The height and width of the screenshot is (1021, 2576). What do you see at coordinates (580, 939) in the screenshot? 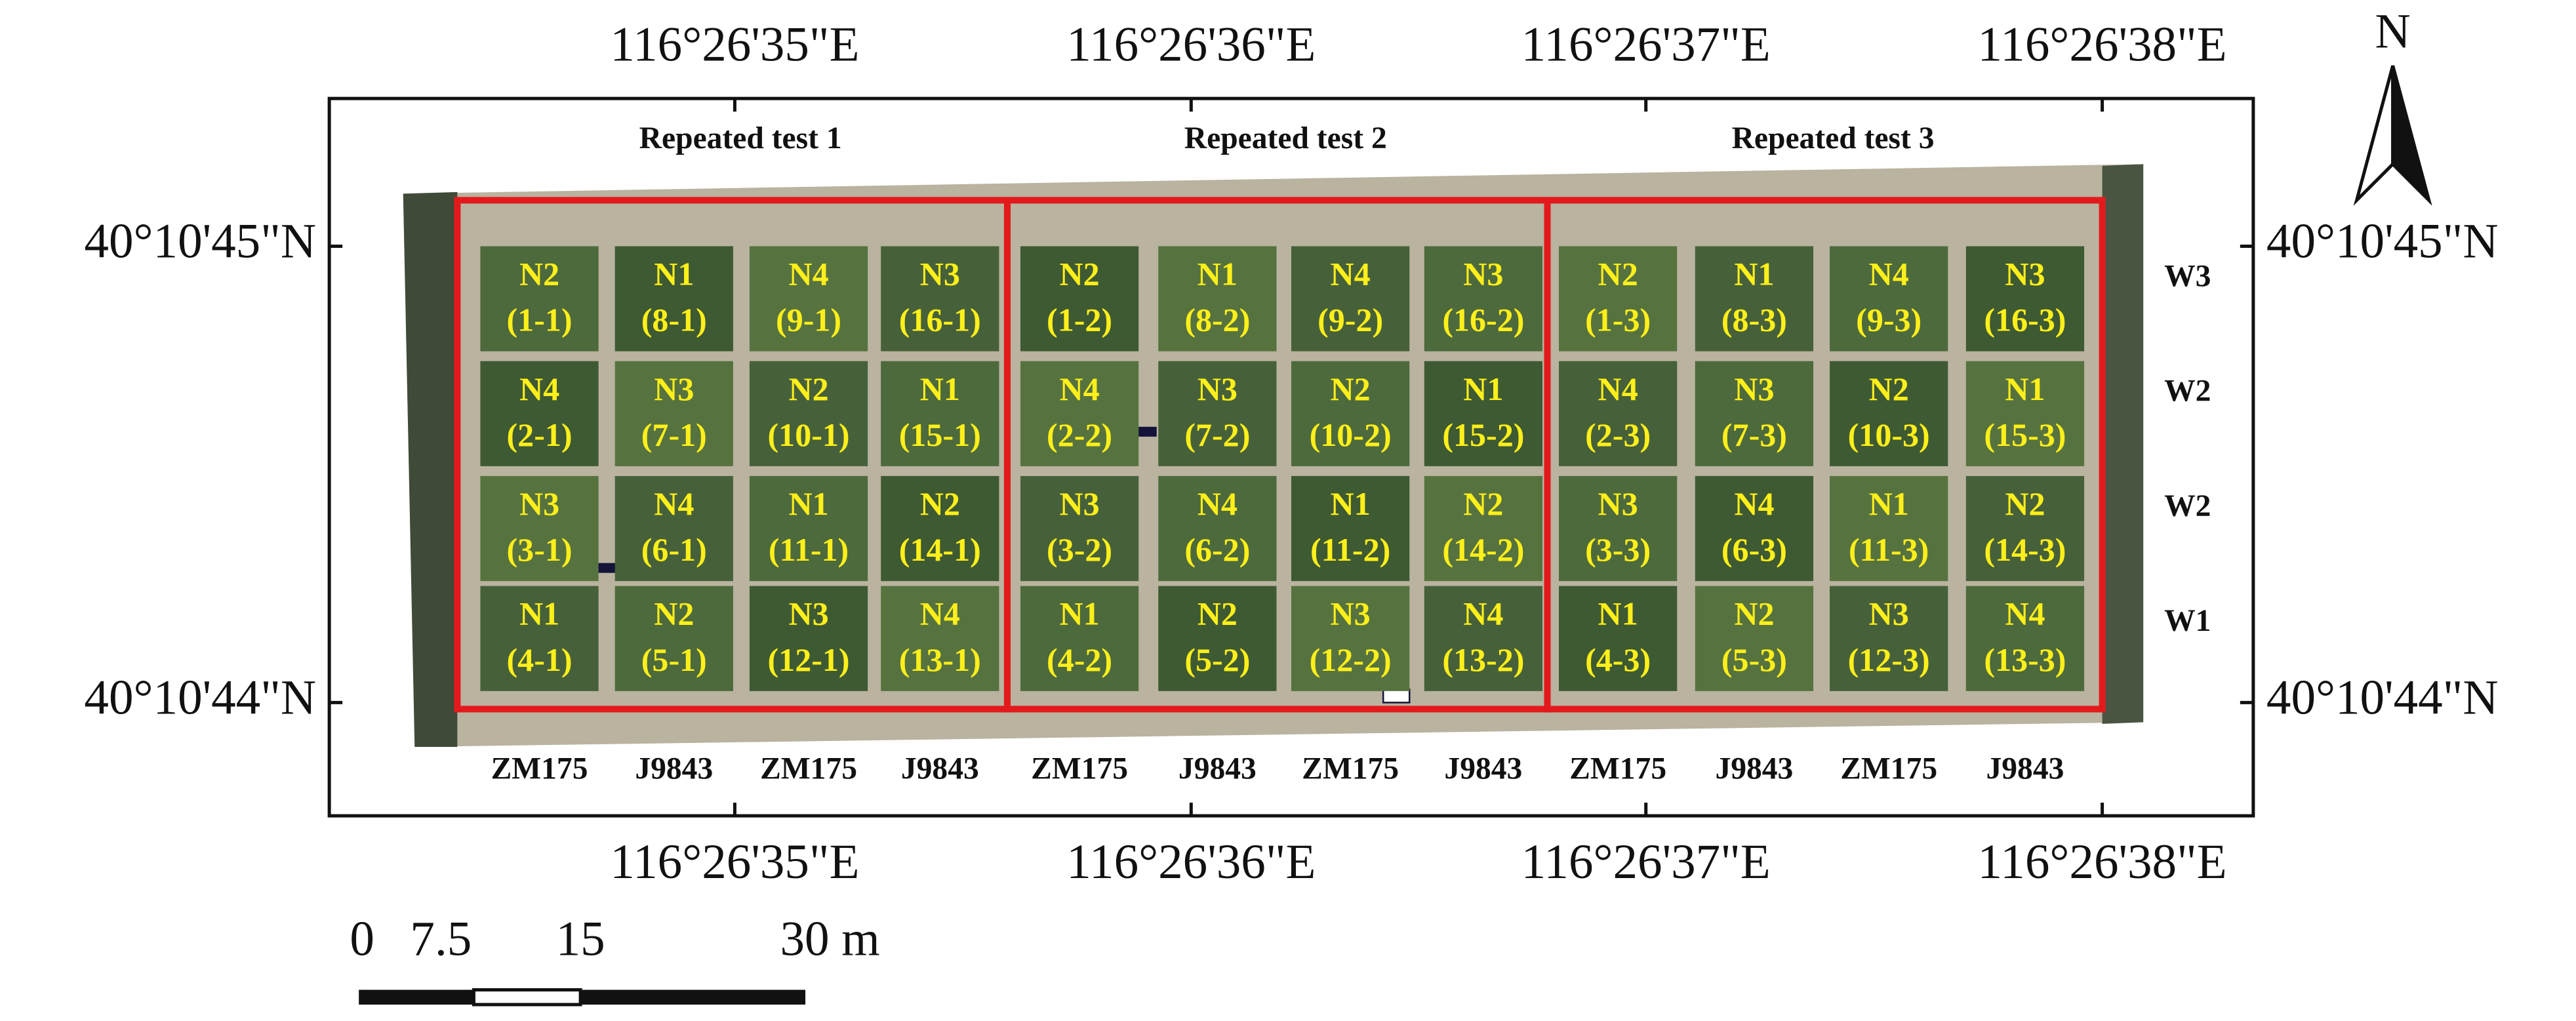
I see `scale-label: 15` at bounding box center [580, 939].